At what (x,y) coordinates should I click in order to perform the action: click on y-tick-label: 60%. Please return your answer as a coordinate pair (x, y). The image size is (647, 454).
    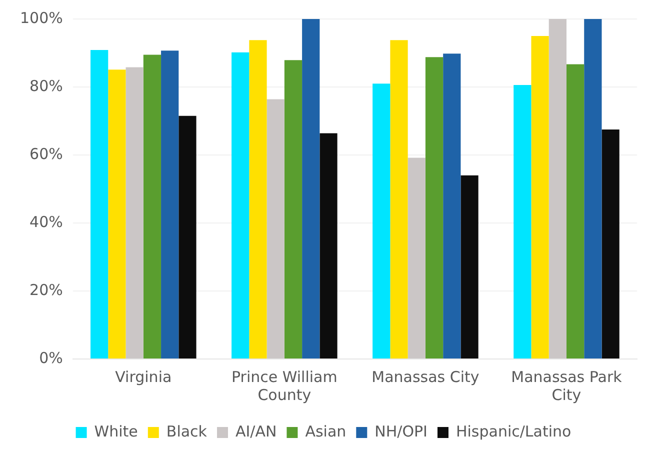
    Looking at the image, I should click on (46, 153).